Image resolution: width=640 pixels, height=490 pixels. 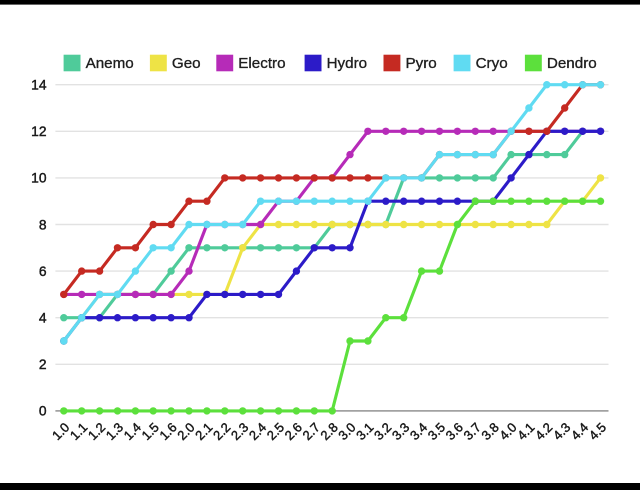 I want to click on svg-text: Electro, so click(x=261, y=63).